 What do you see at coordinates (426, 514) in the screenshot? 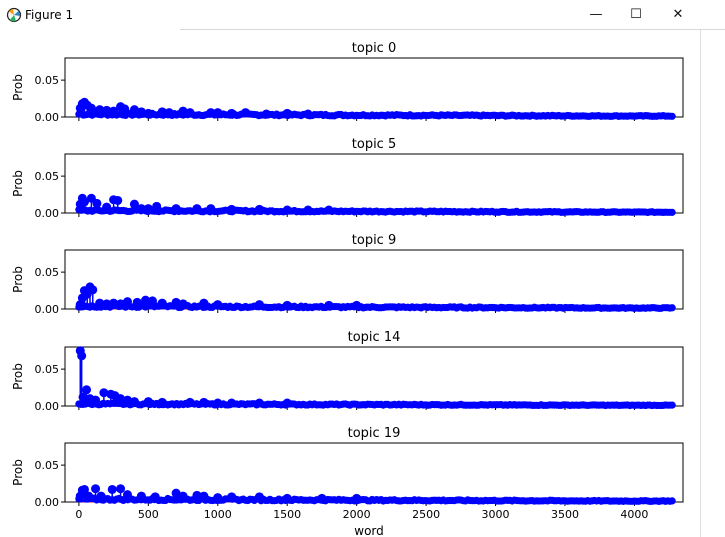
I see `x-tick-label: 2500` at bounding box center [426, 514].